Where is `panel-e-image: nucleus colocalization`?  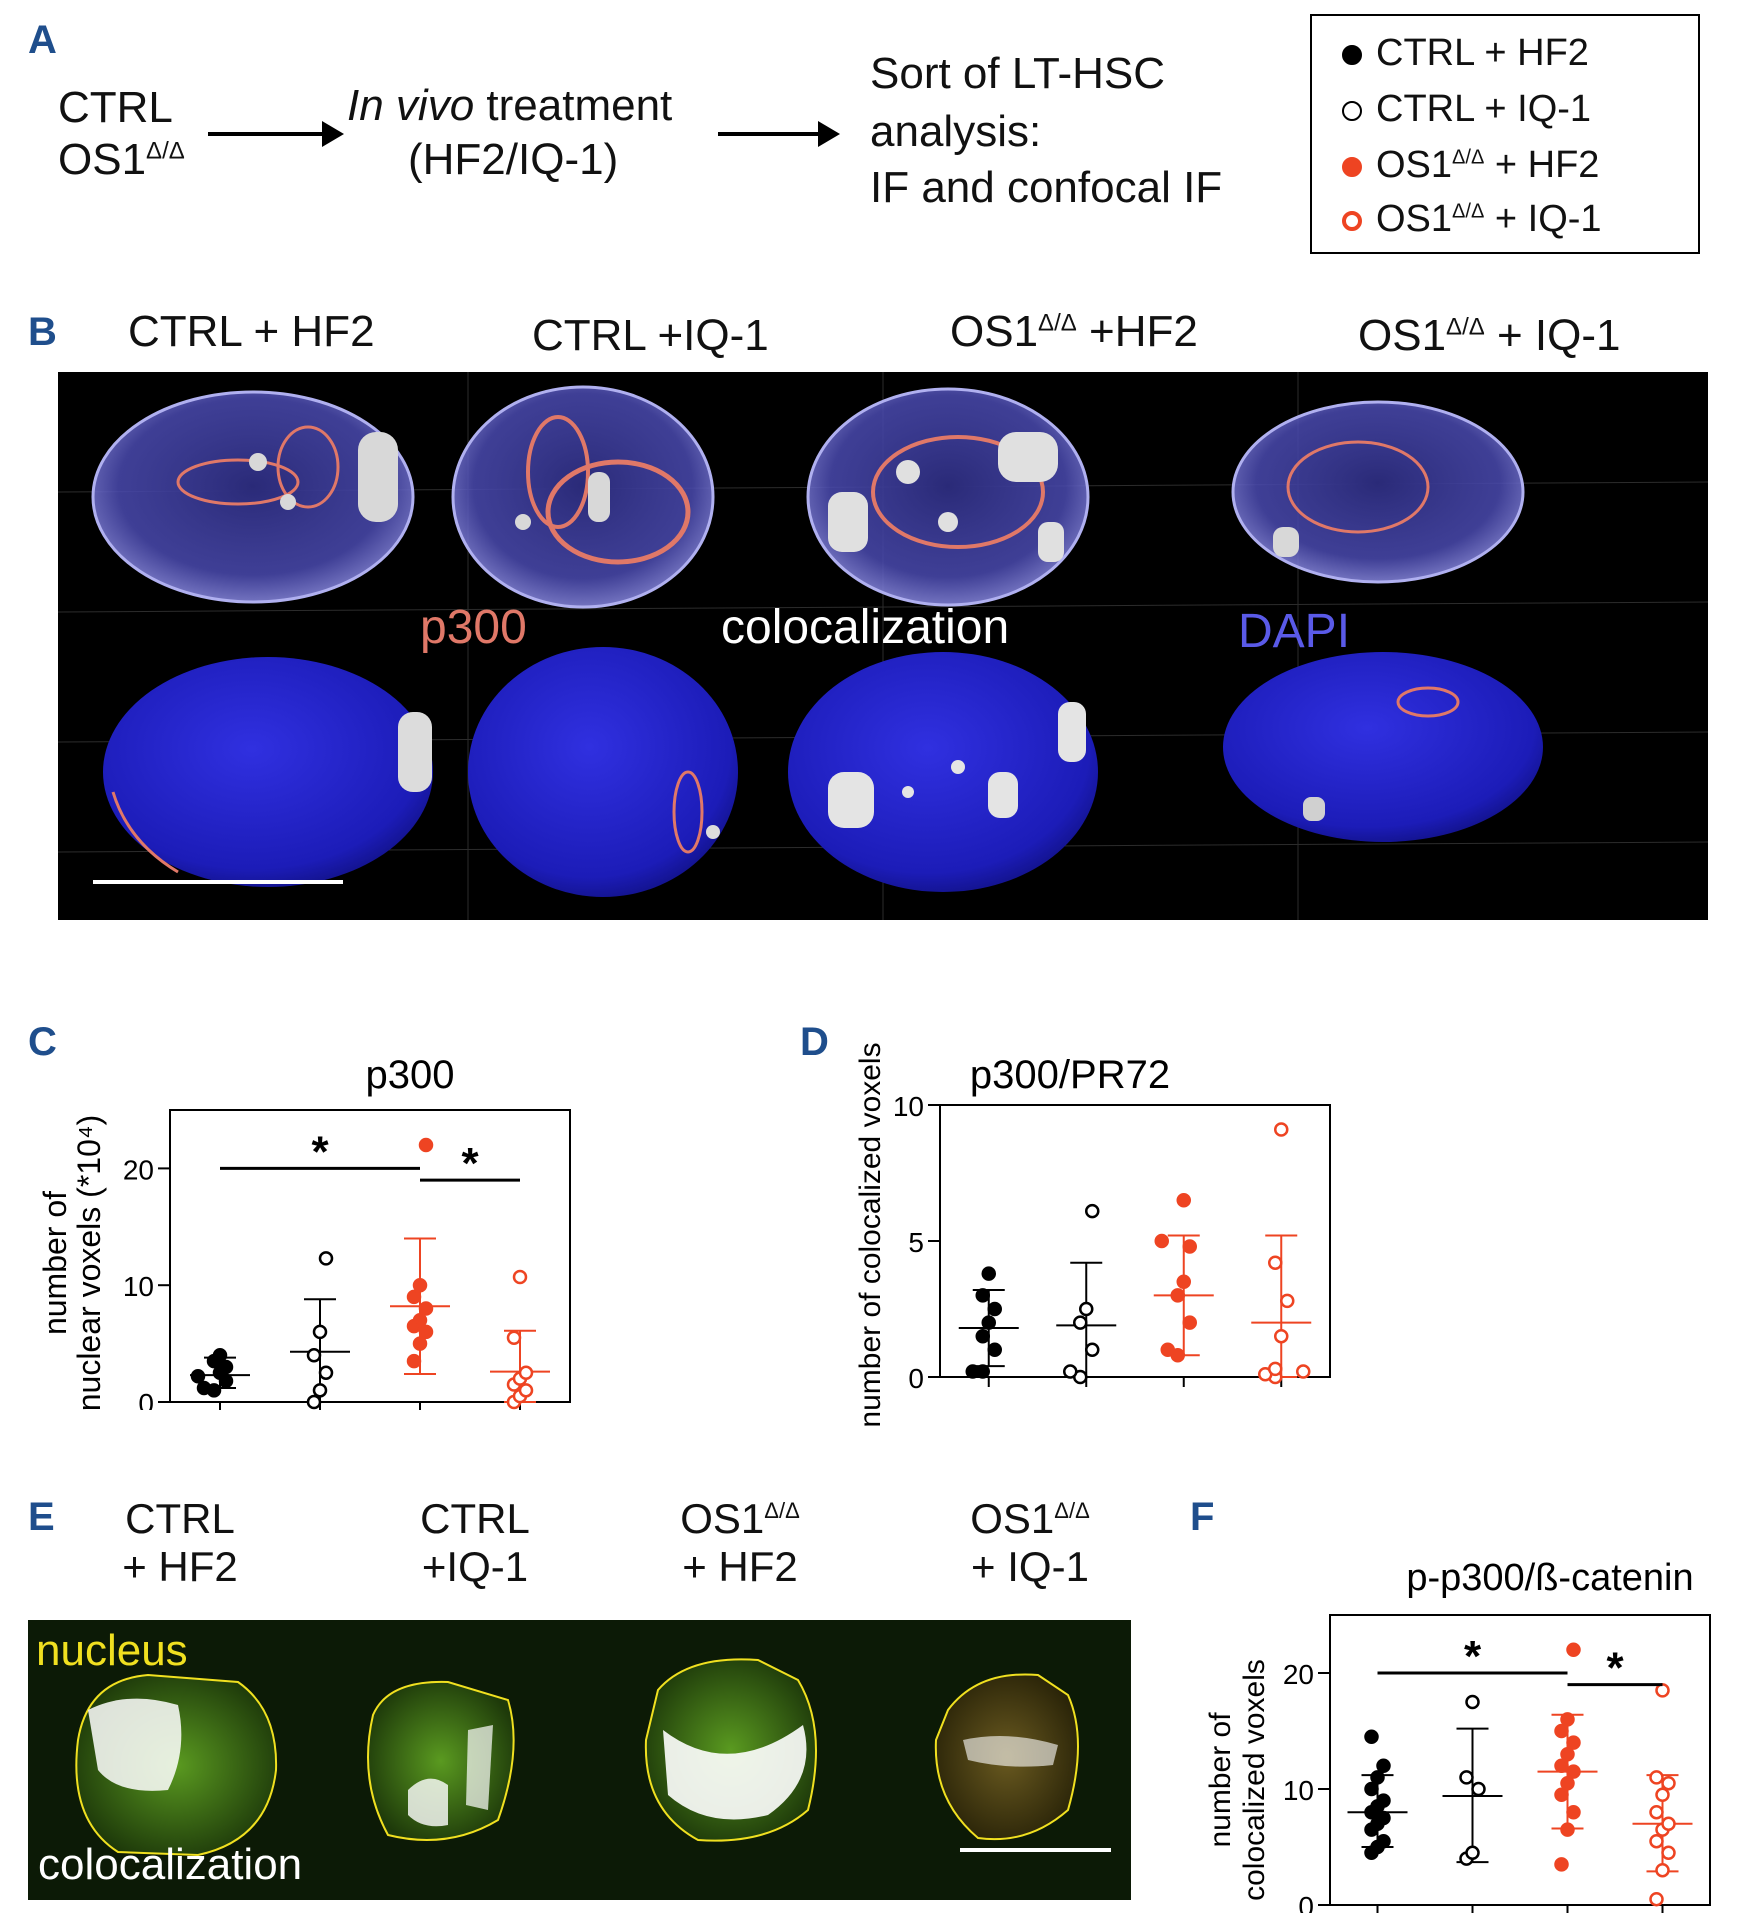
panel-e-image: nucleus colocalization is located at coordinates (579, 1760).